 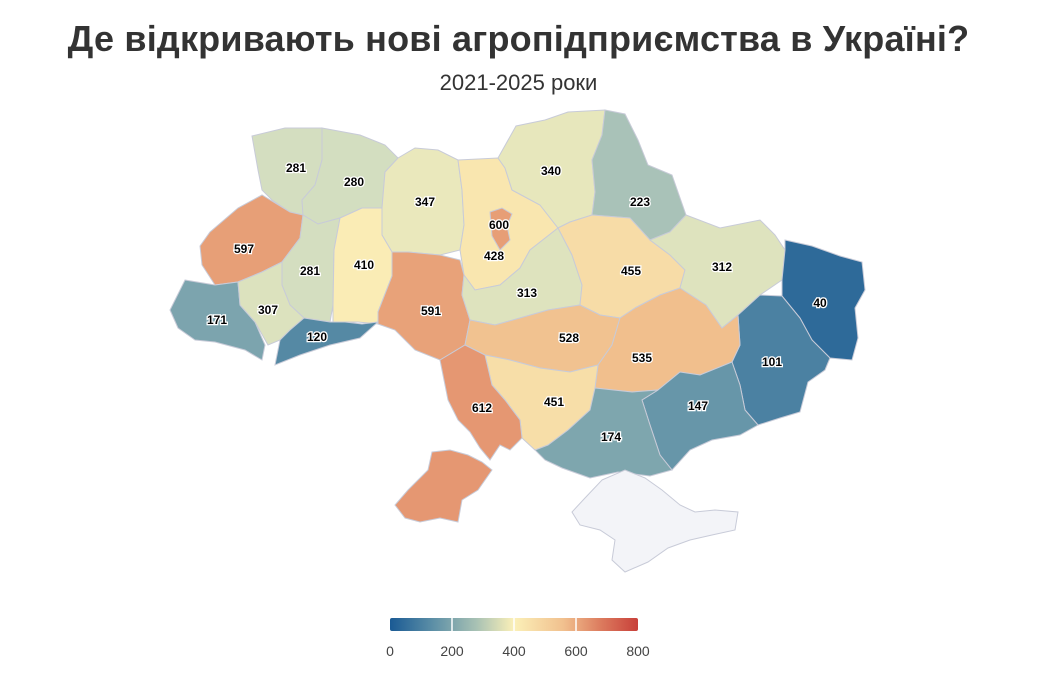 I want to click on legend-tick-label: 200, so click(x=452, y=651).